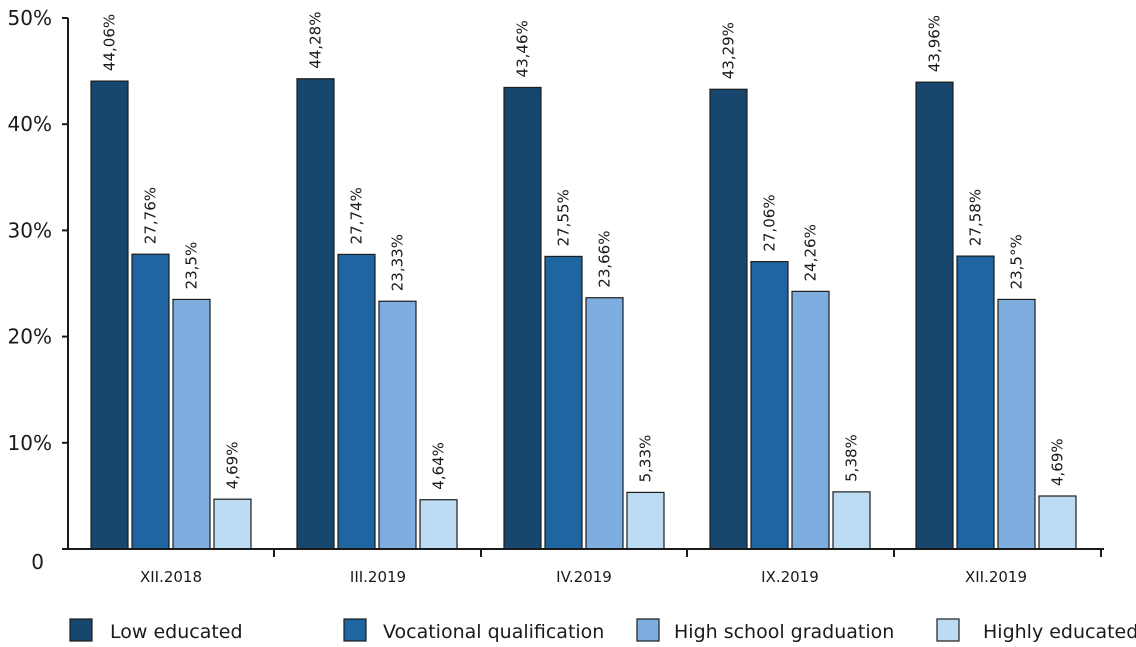  What do you see at coordinates (37, 562) in the screenshot?
I see `y-tick-label: 0` at bounding box center [37, 562].